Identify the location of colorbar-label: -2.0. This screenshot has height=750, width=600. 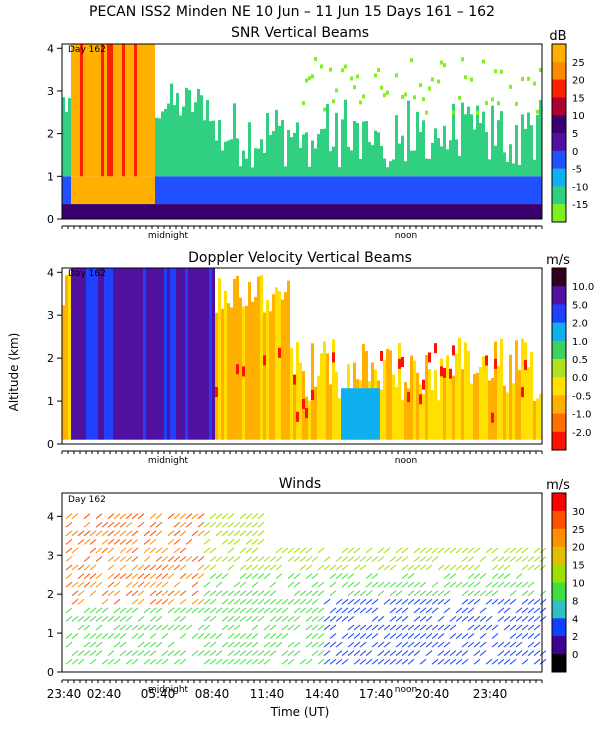
(582, 433).